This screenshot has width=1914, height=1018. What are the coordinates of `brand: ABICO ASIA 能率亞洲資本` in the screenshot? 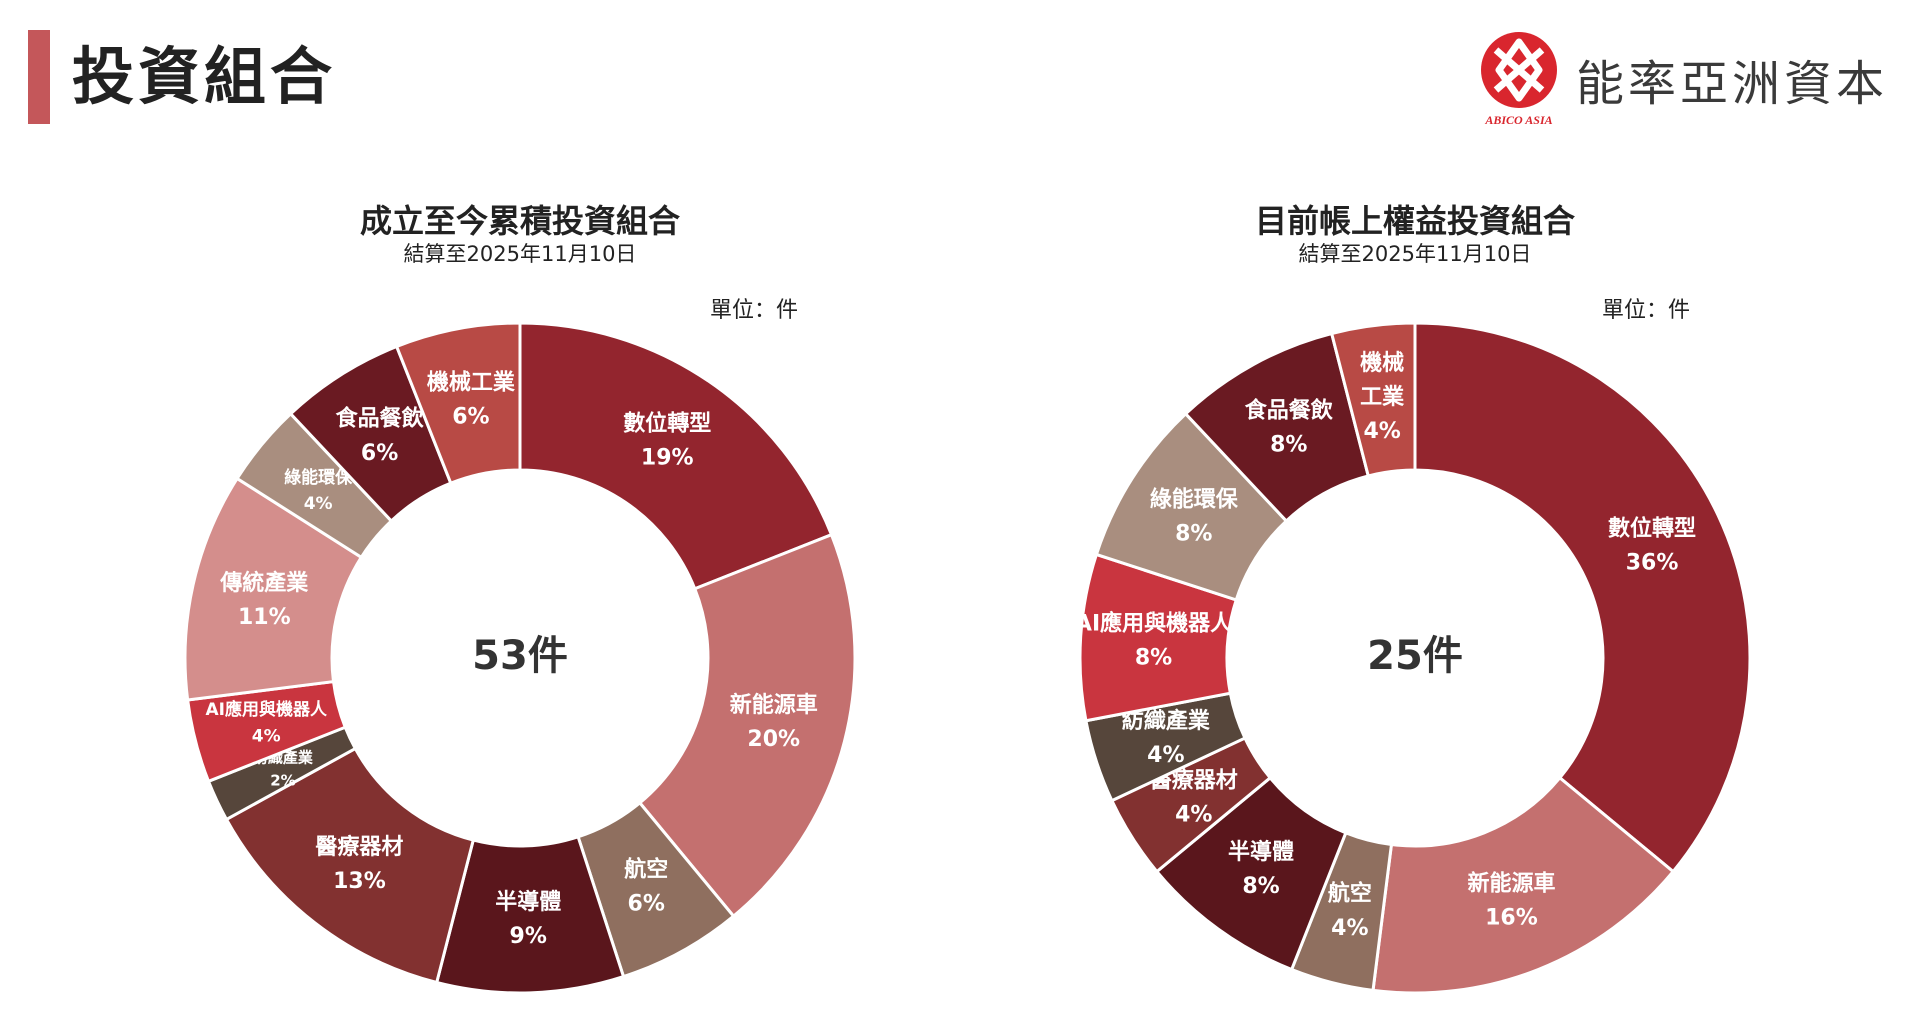 It's located at (1686, 80).